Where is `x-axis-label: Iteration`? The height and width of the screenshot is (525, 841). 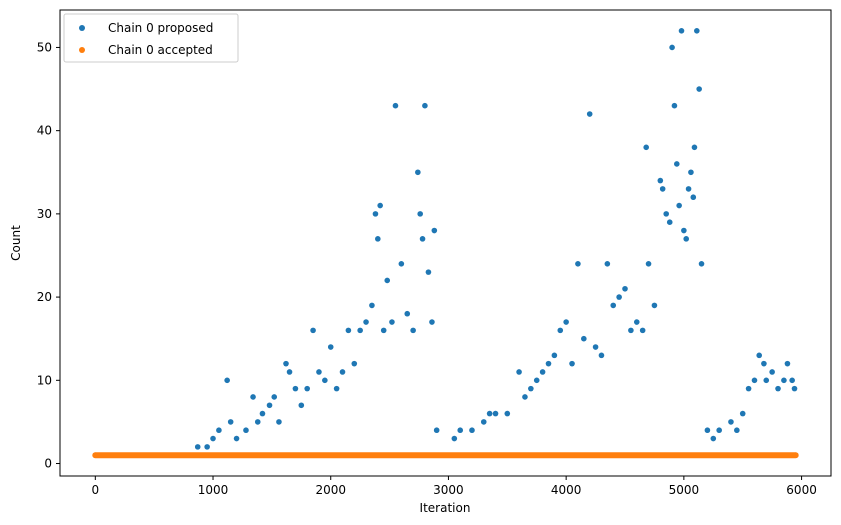
x-axis-label: Iteration is located at coordinates (445, 508).